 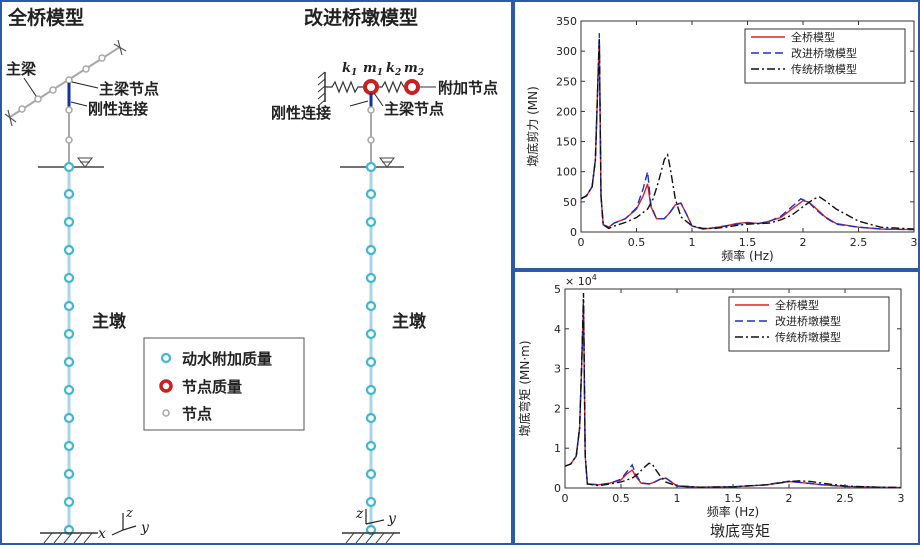 I want to click on y-tick-label: 250, so click(x=566, y=81).